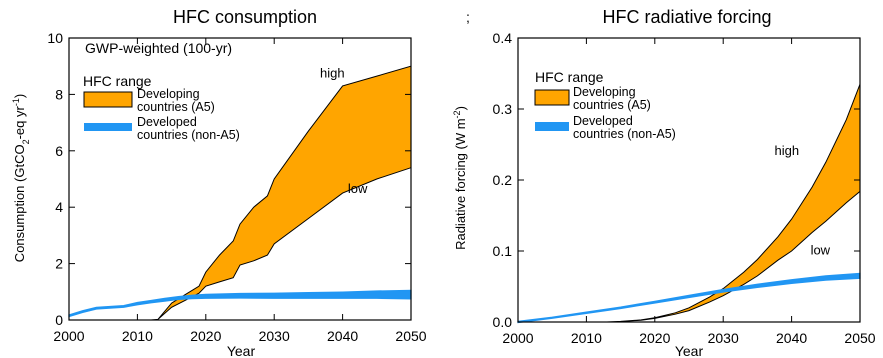 The width and height of the screenshot is (883, 358). Describe the element at coordinates (460, 178) in the screenshot. I see `forcing-ylabel: Radiative forcing (W m-2)` at that location.